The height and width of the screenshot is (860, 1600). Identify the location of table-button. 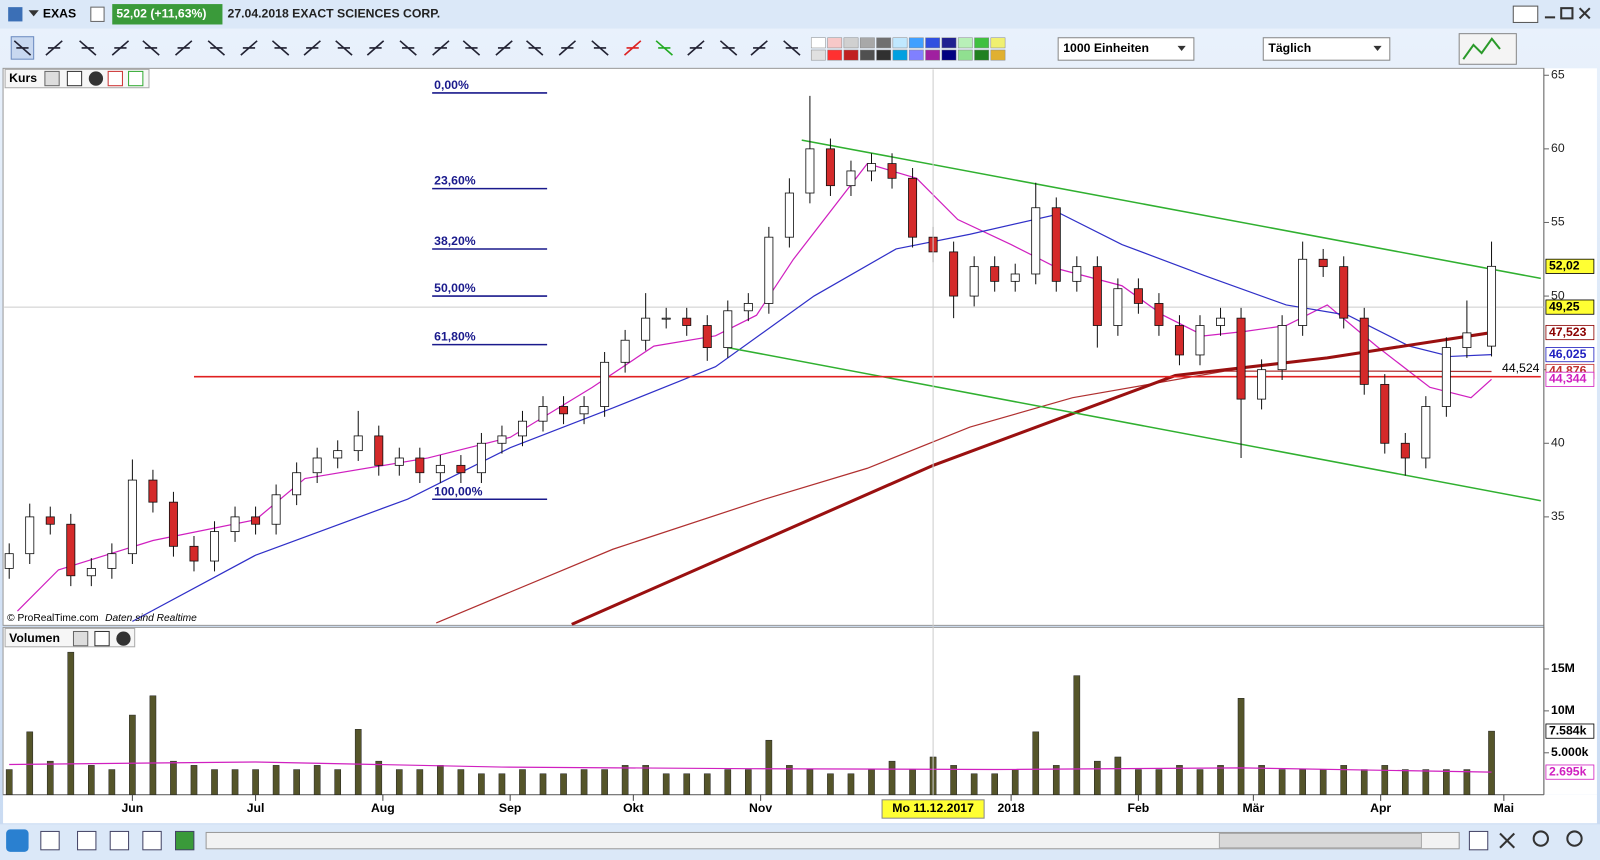
(152, 840).